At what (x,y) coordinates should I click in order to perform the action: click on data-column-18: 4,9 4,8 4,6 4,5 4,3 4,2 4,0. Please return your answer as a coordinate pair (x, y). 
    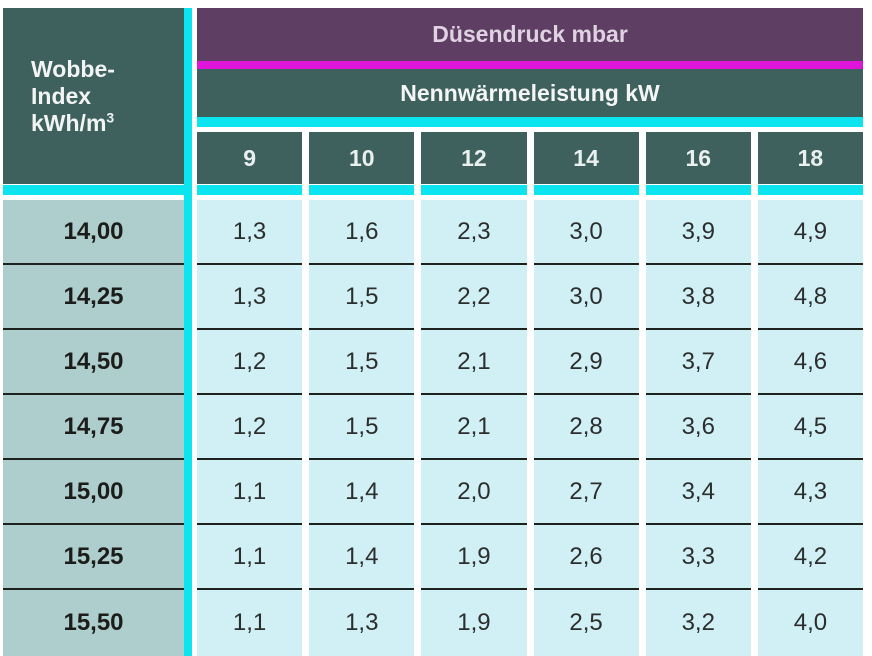
    Looking at the image, I should click on (810, 428).